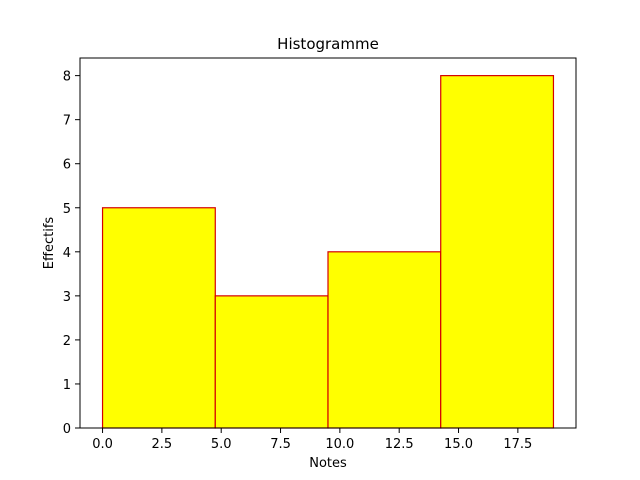 This screenshot has width=640, height=480. I want to click on y-tick-label: 5, so click(67, 209).